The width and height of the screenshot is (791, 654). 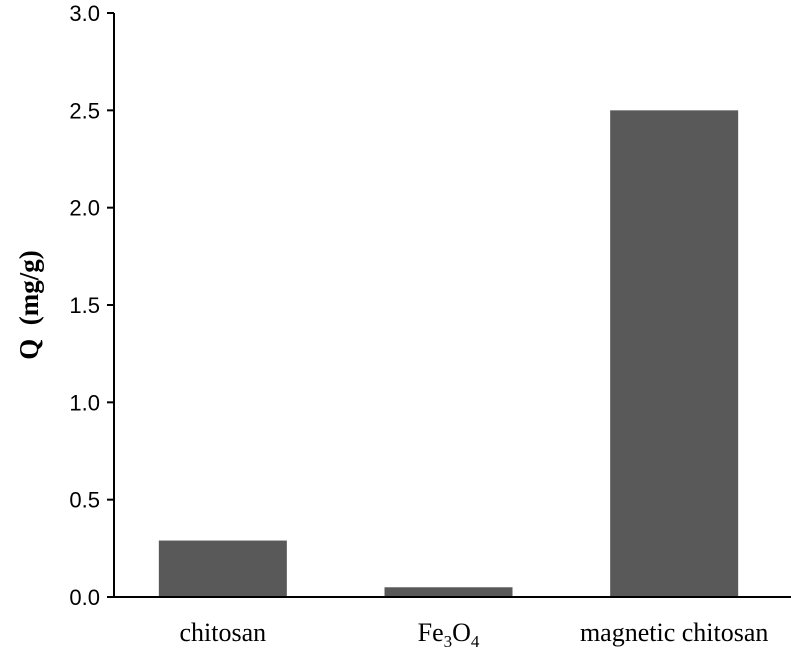 What do you see at coordinates (84, 110) in the screenshot?
I see `y-tick-label: 2.5` at bounding box center [84, 110].